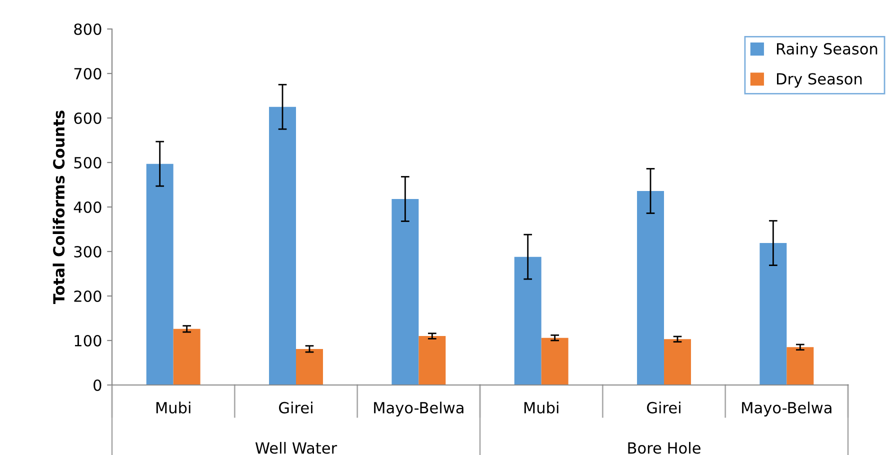 This screenshot has height=455, width=891. What do you see at coordinates (827, 50) in the screenshot?
I see `legend-label: Rainy Season` at bounding box center [827, 50].